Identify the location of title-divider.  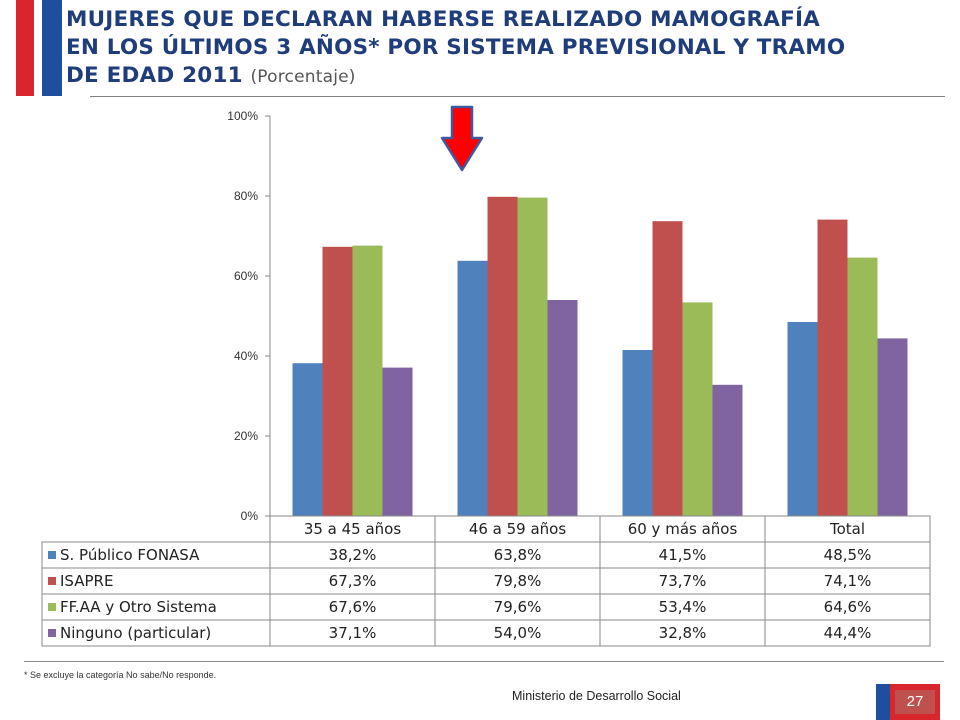
(517, 96).